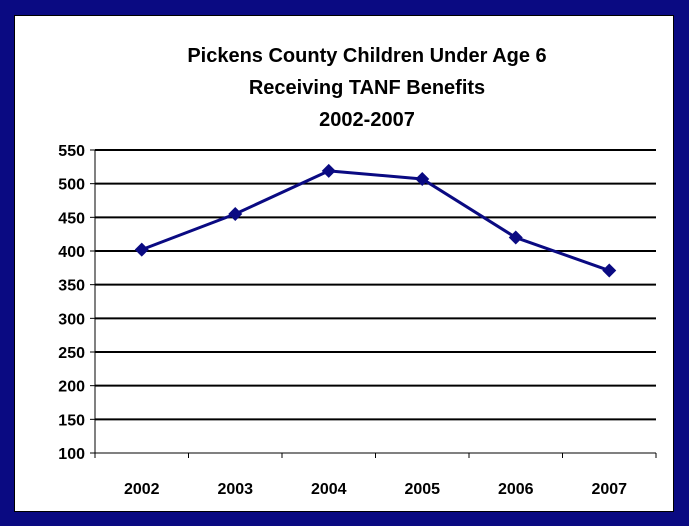 This screenshot has height=526, width=689. I want to click on chart-title-line-1: Pickens County Children Under Age 6, so click(366, 56).